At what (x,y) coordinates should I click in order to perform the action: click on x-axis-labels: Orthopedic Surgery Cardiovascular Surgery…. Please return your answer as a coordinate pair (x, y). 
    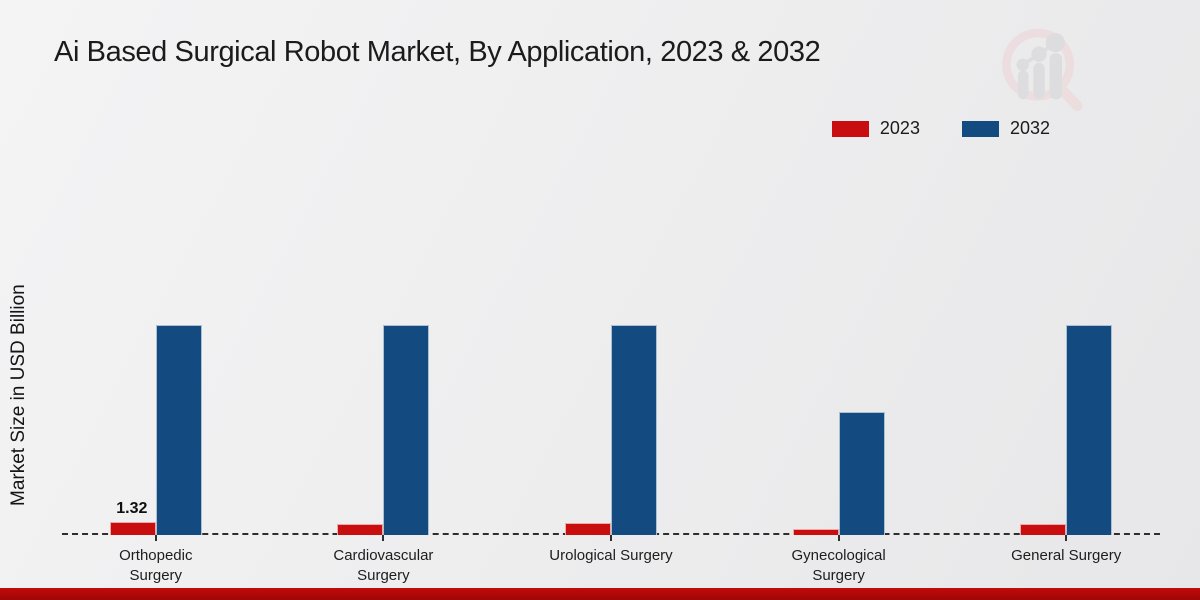
    Looking at the image, I should click on (611, 566).